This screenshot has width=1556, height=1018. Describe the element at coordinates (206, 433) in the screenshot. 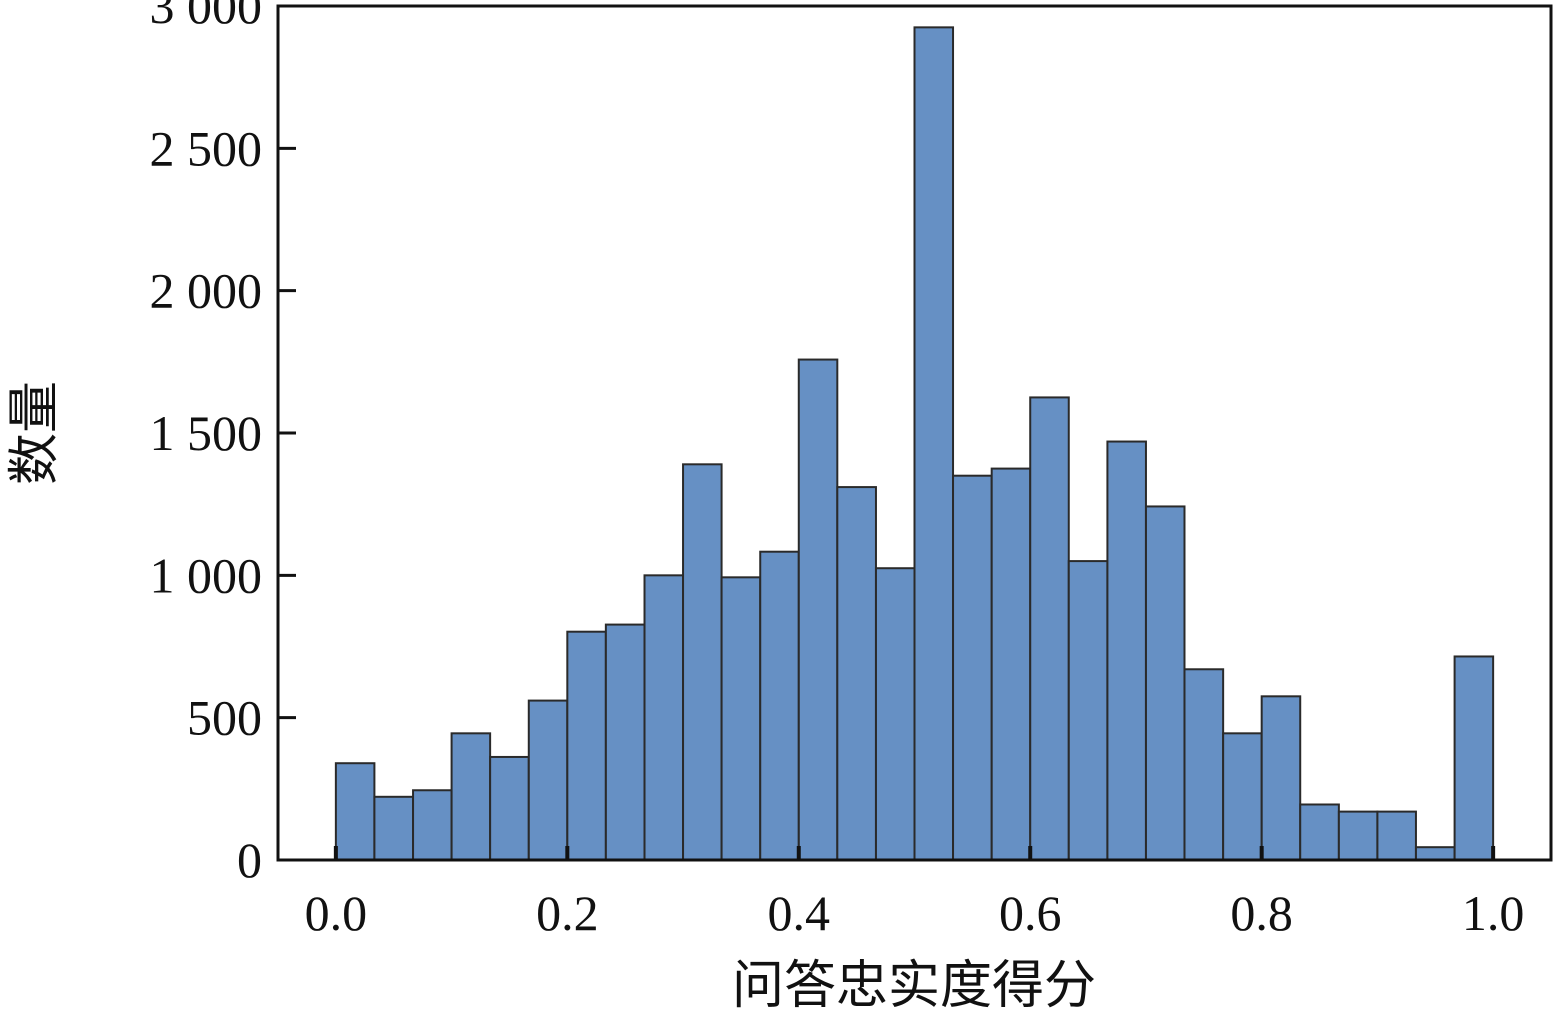

I see `y-tick-label: 1 500` at that location.